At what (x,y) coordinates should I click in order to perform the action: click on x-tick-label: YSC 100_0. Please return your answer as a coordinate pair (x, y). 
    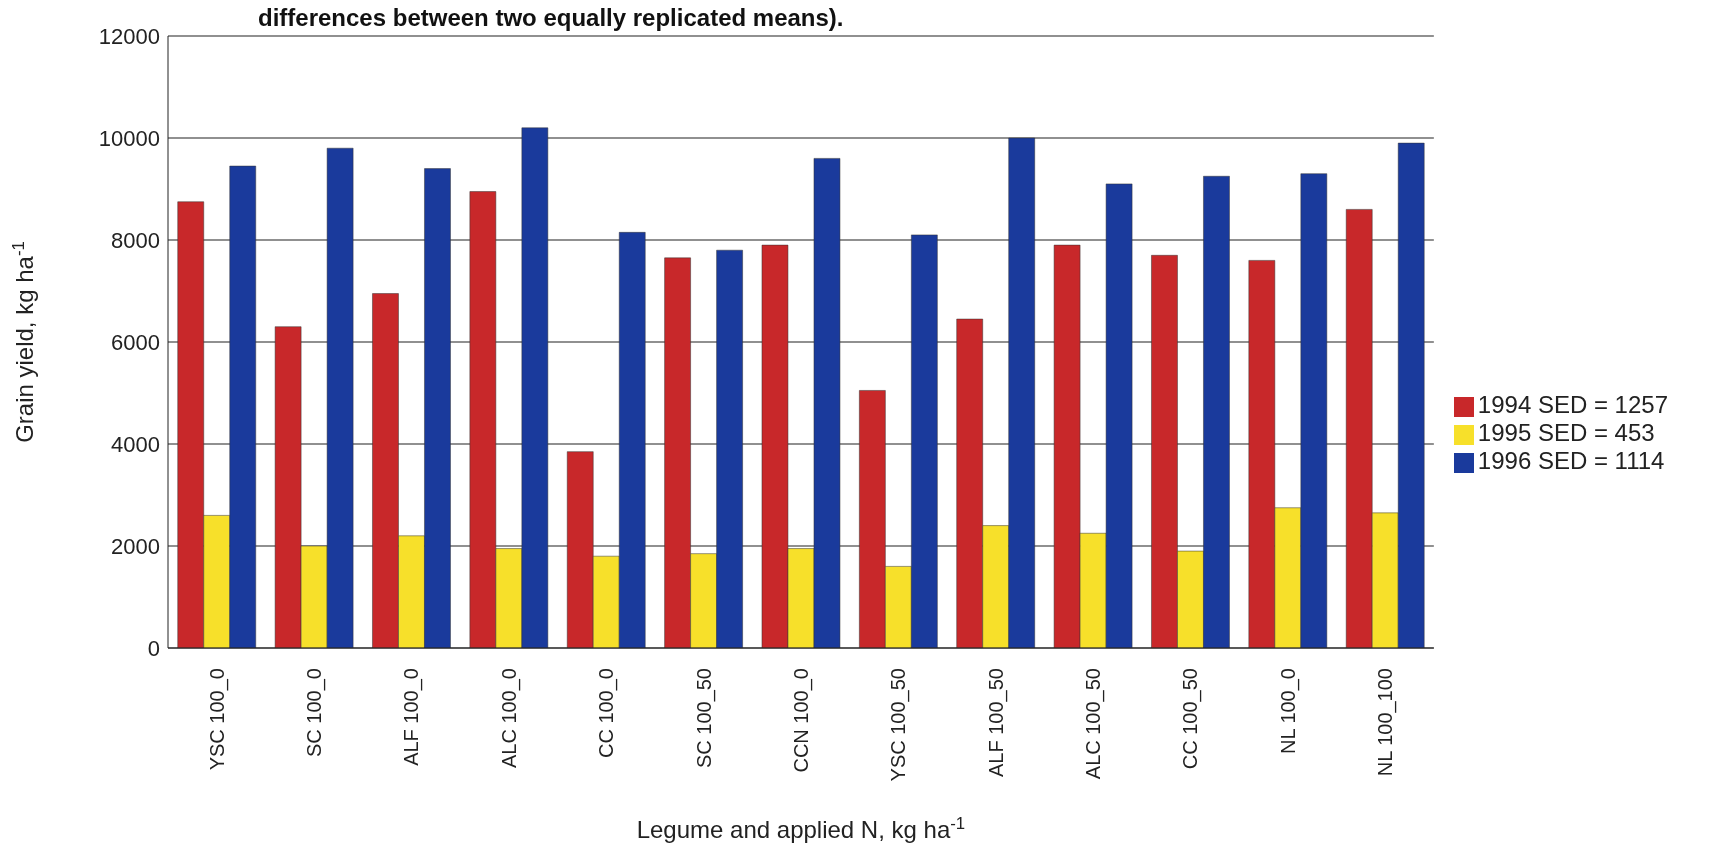
    Looking at the image, I should click on (217, 719).